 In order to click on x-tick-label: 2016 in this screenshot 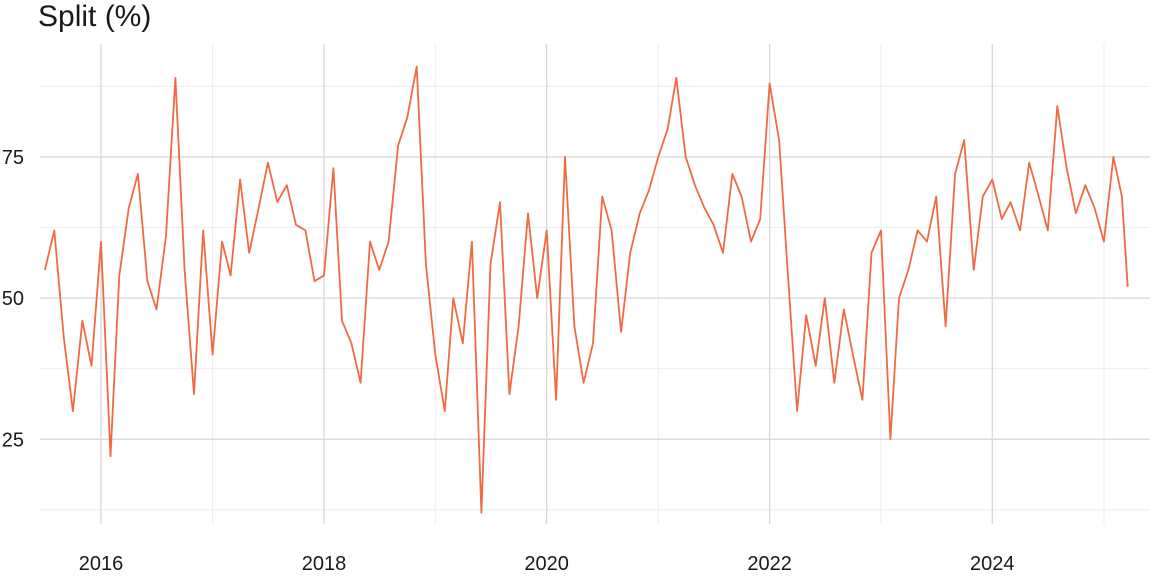, I will do `click(101, 564)`.